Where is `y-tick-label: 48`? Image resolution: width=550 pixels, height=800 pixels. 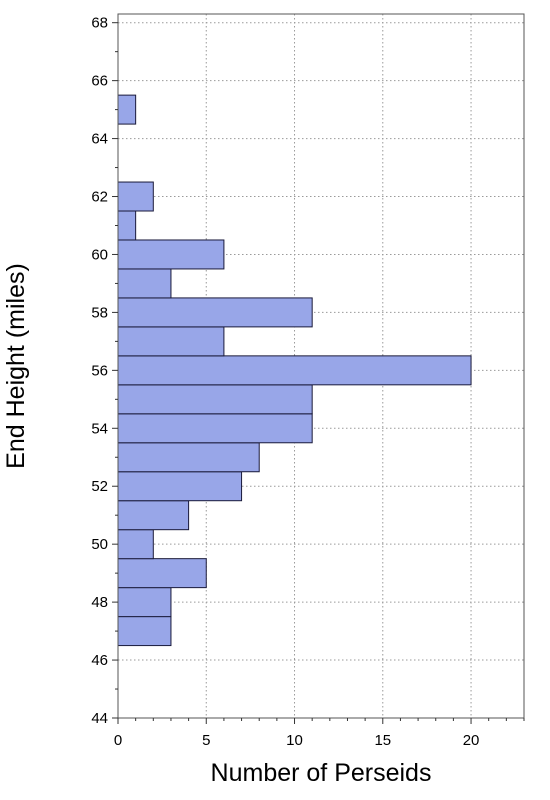 y-tick-label: 48 is located at coordinates (99, 602).